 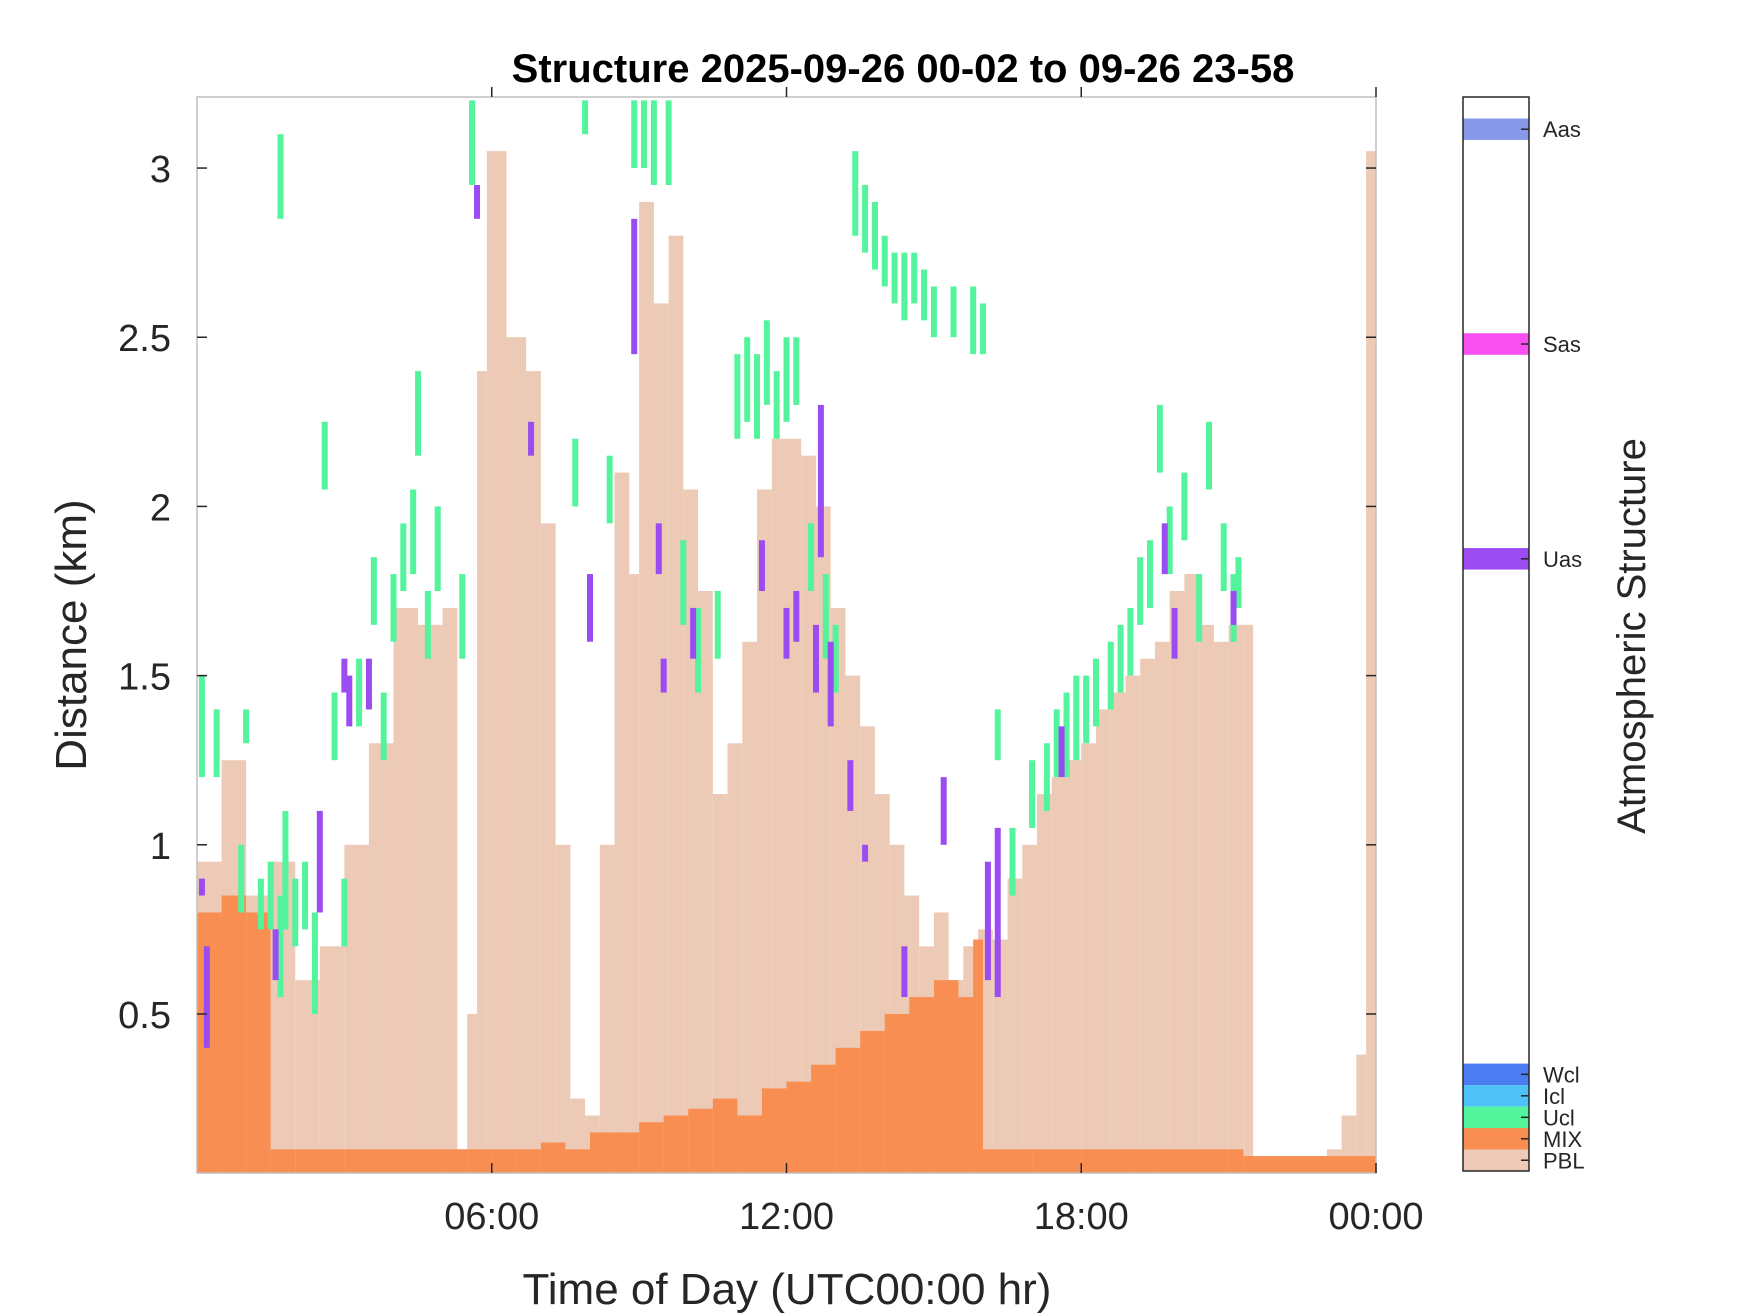 What do you see at coordinates (1496, 1139) in the screenshot?
I see `colorbar-swatch-mix` at bounding box center [1496, 1139].